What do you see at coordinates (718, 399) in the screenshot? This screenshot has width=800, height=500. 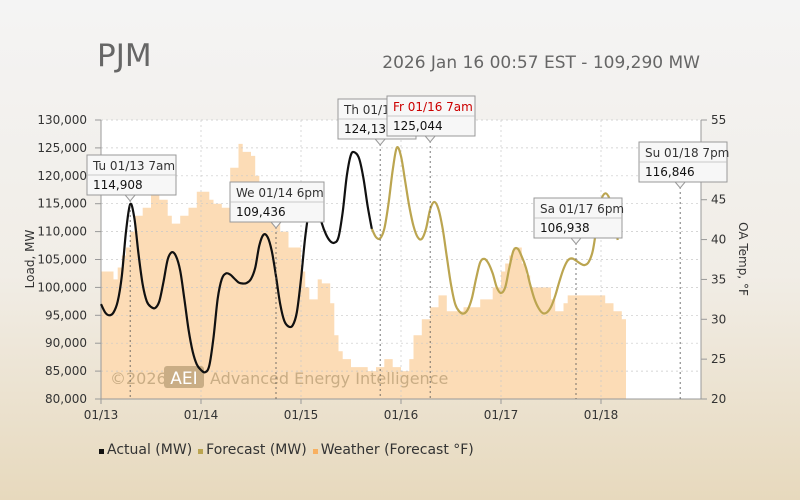 I see `y-tick-label-right: 20` at bounding box center [718, 399].